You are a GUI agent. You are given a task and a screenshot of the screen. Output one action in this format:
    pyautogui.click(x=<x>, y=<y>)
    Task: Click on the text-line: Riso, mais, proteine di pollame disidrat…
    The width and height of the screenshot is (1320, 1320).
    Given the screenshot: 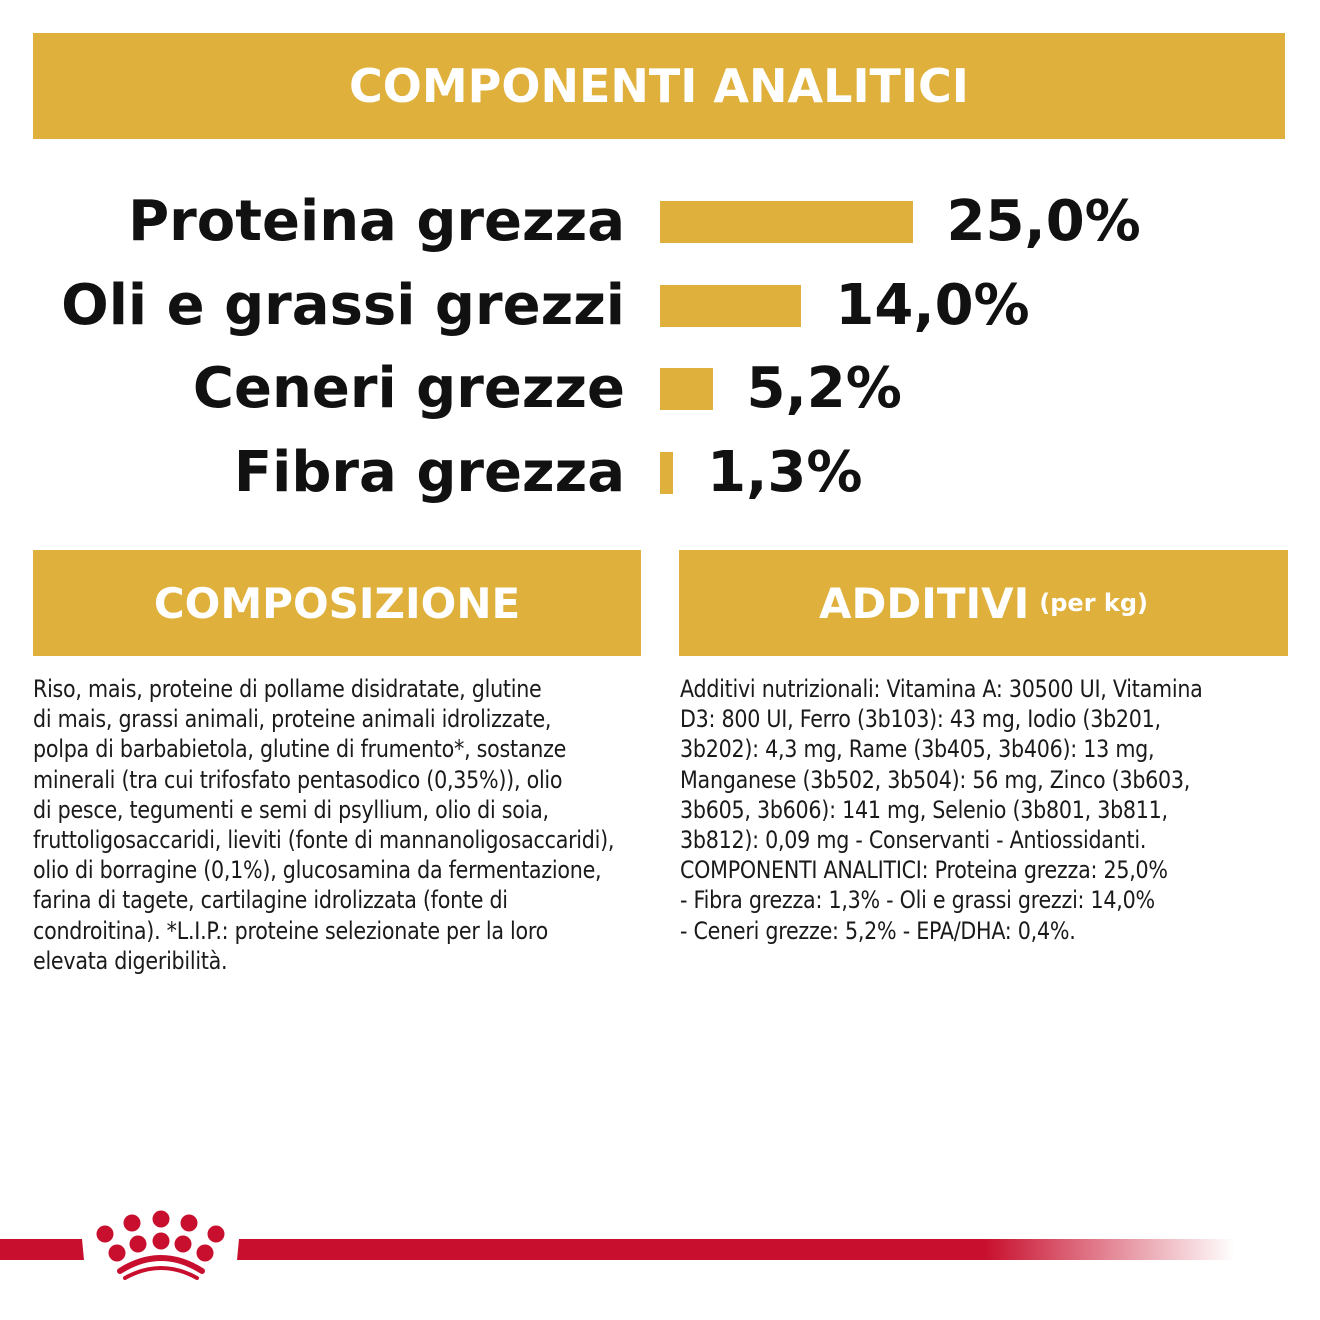 What is the action you would take?
    pyautogui.click(x=287, y=689)
    